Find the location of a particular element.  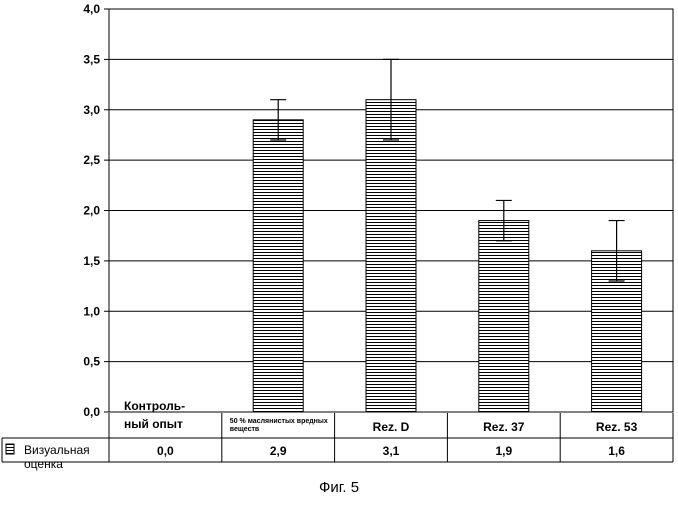

category-label: Rez. 53 is located at coordinates (617, 427).